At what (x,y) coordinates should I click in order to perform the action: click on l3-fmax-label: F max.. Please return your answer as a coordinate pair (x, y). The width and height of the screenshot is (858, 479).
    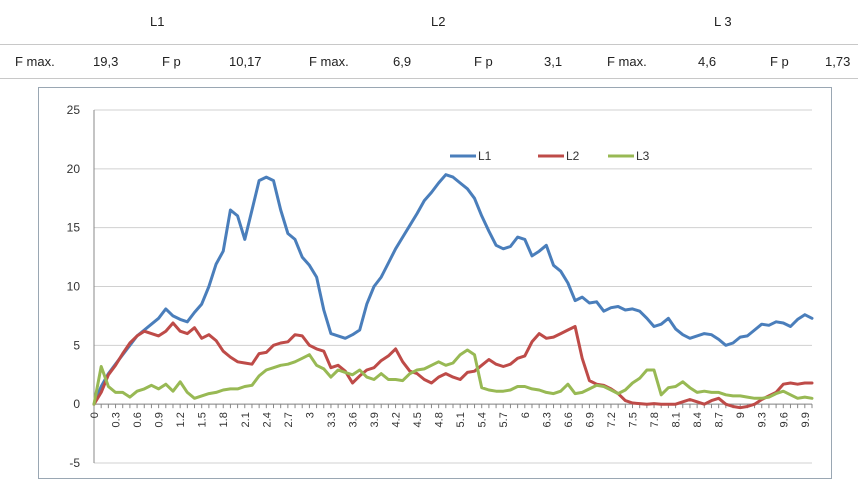
    Looking at the image, I should click on (627, 61).